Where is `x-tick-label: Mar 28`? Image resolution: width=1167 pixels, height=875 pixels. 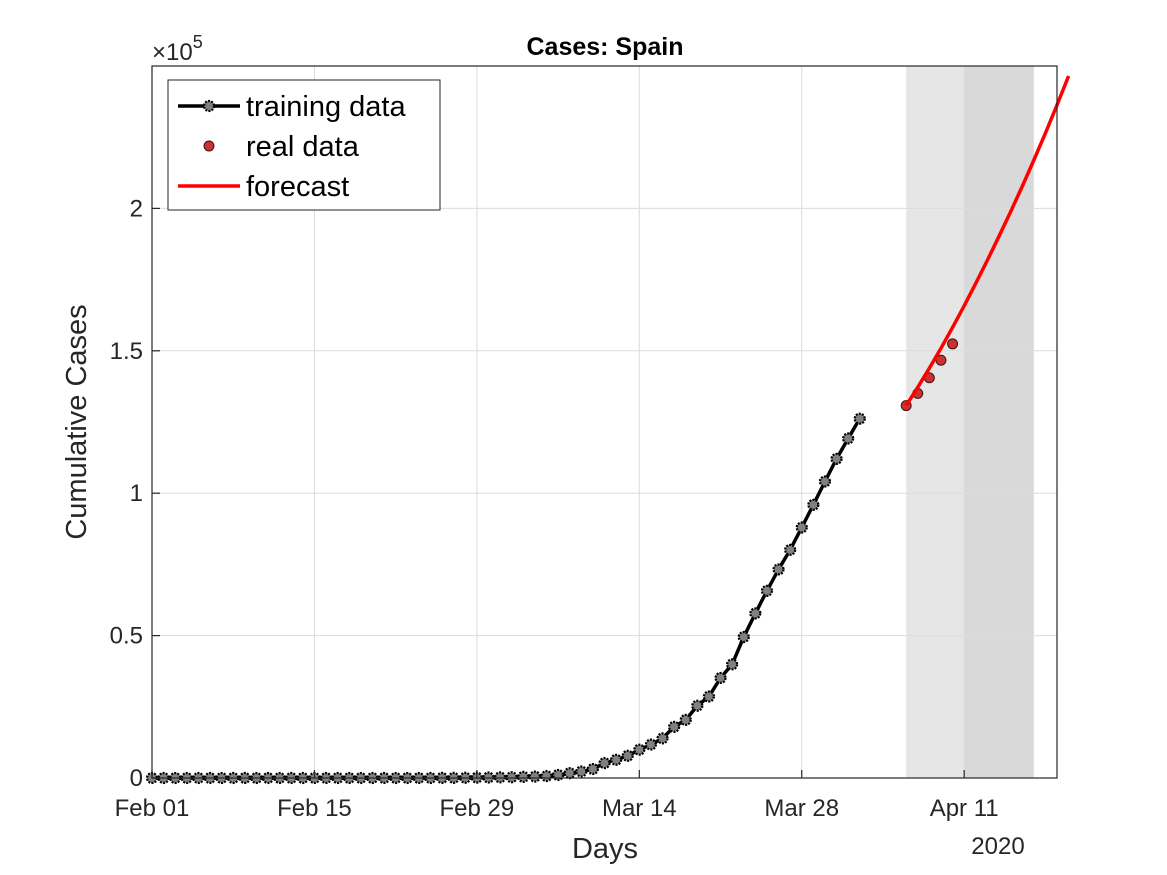
x-tick-label: Mar 28 is located at coordinates (801, 808).